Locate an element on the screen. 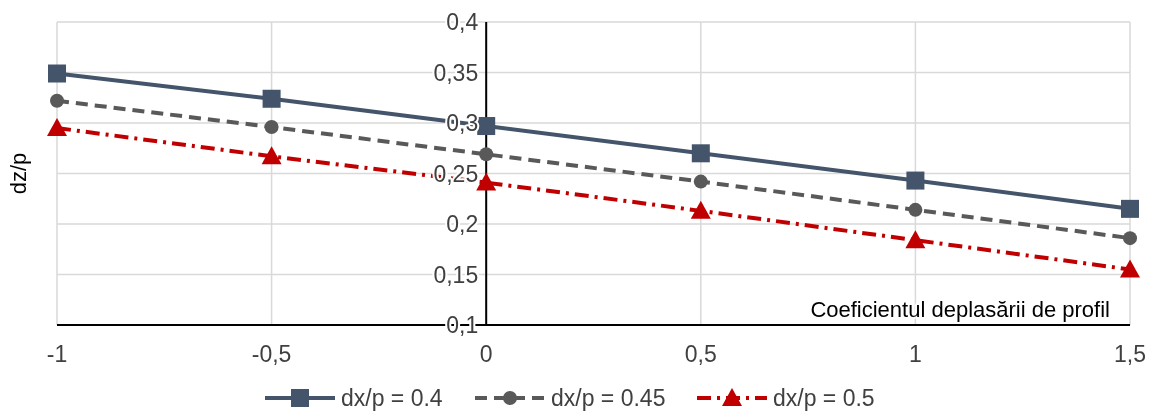  x-axis-title: Coeficientul deplasării de profil is located at coordinates (960, 309).